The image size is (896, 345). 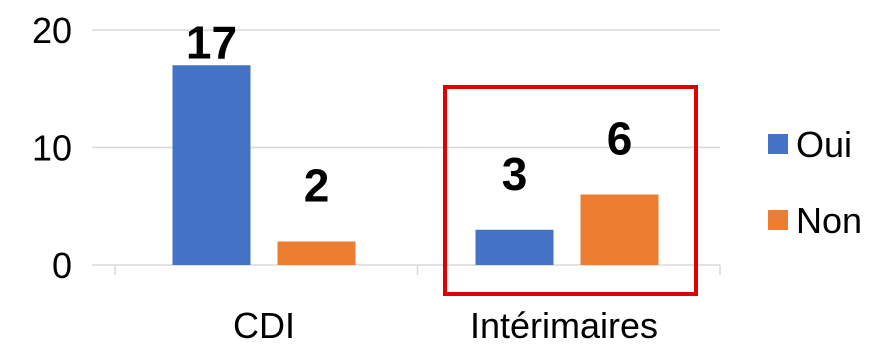 I want to click on data-label: 2, so click(x=317, y=186).